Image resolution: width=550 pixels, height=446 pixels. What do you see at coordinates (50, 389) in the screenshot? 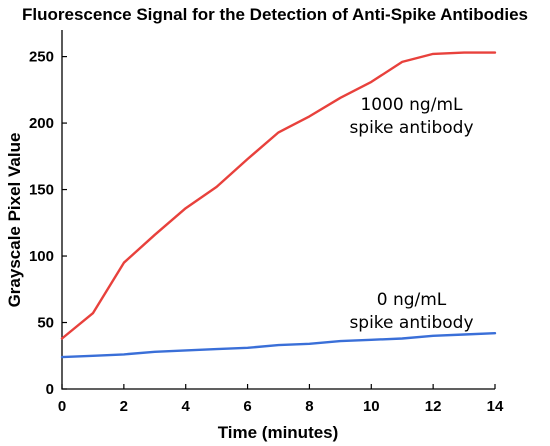
I see `y-tick-label: 0` at bounding box center [50, 389].